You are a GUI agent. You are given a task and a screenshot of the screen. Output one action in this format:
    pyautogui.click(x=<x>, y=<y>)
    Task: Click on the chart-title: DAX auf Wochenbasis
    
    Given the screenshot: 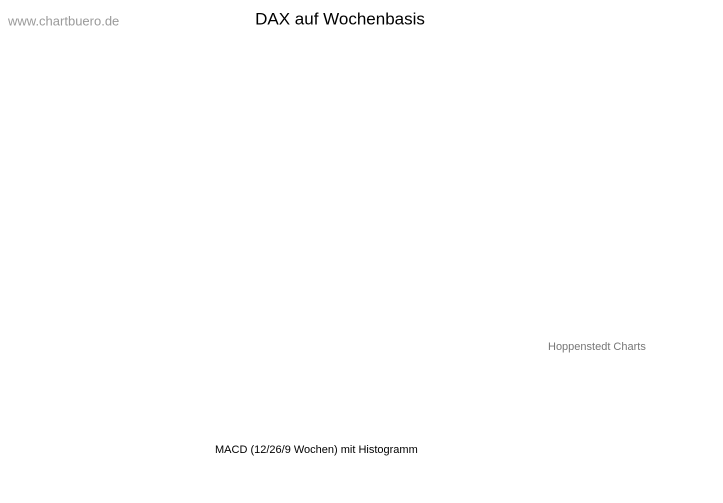 What is the action you would take?
    pyautogui.click(x=340, y=18)
    